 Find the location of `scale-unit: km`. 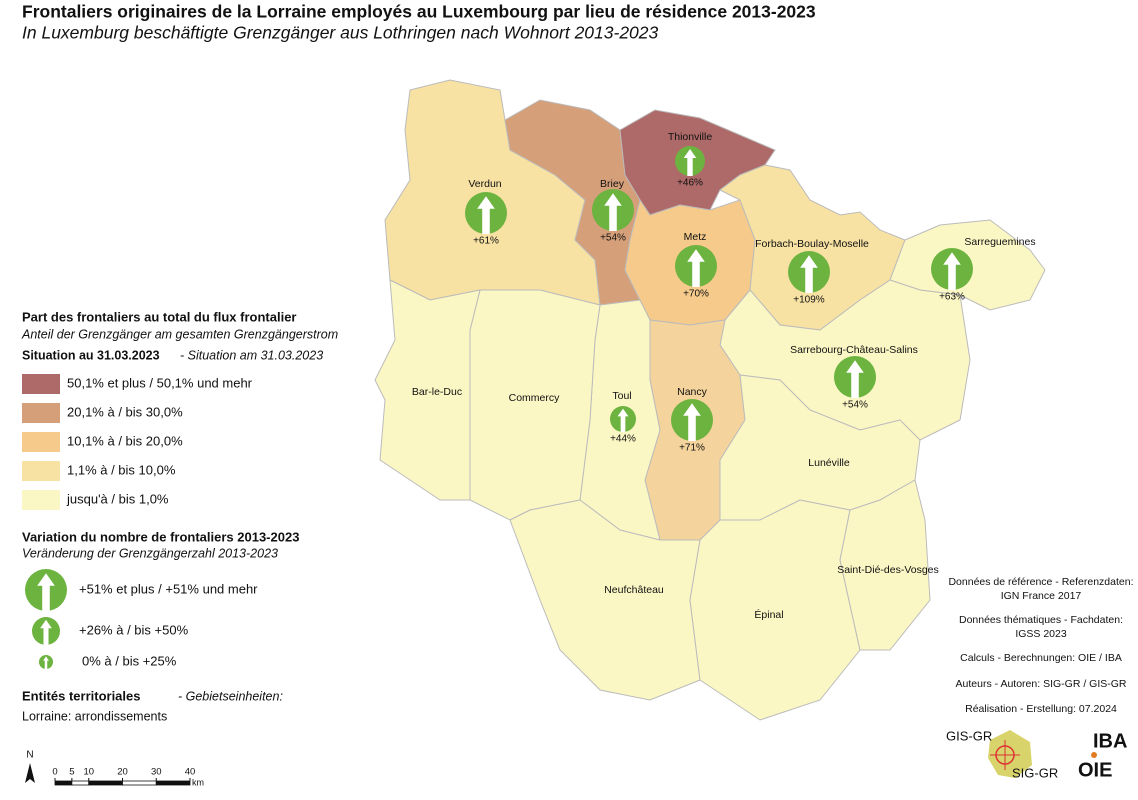

scale-unit: km is located at coordinates (198, 782).